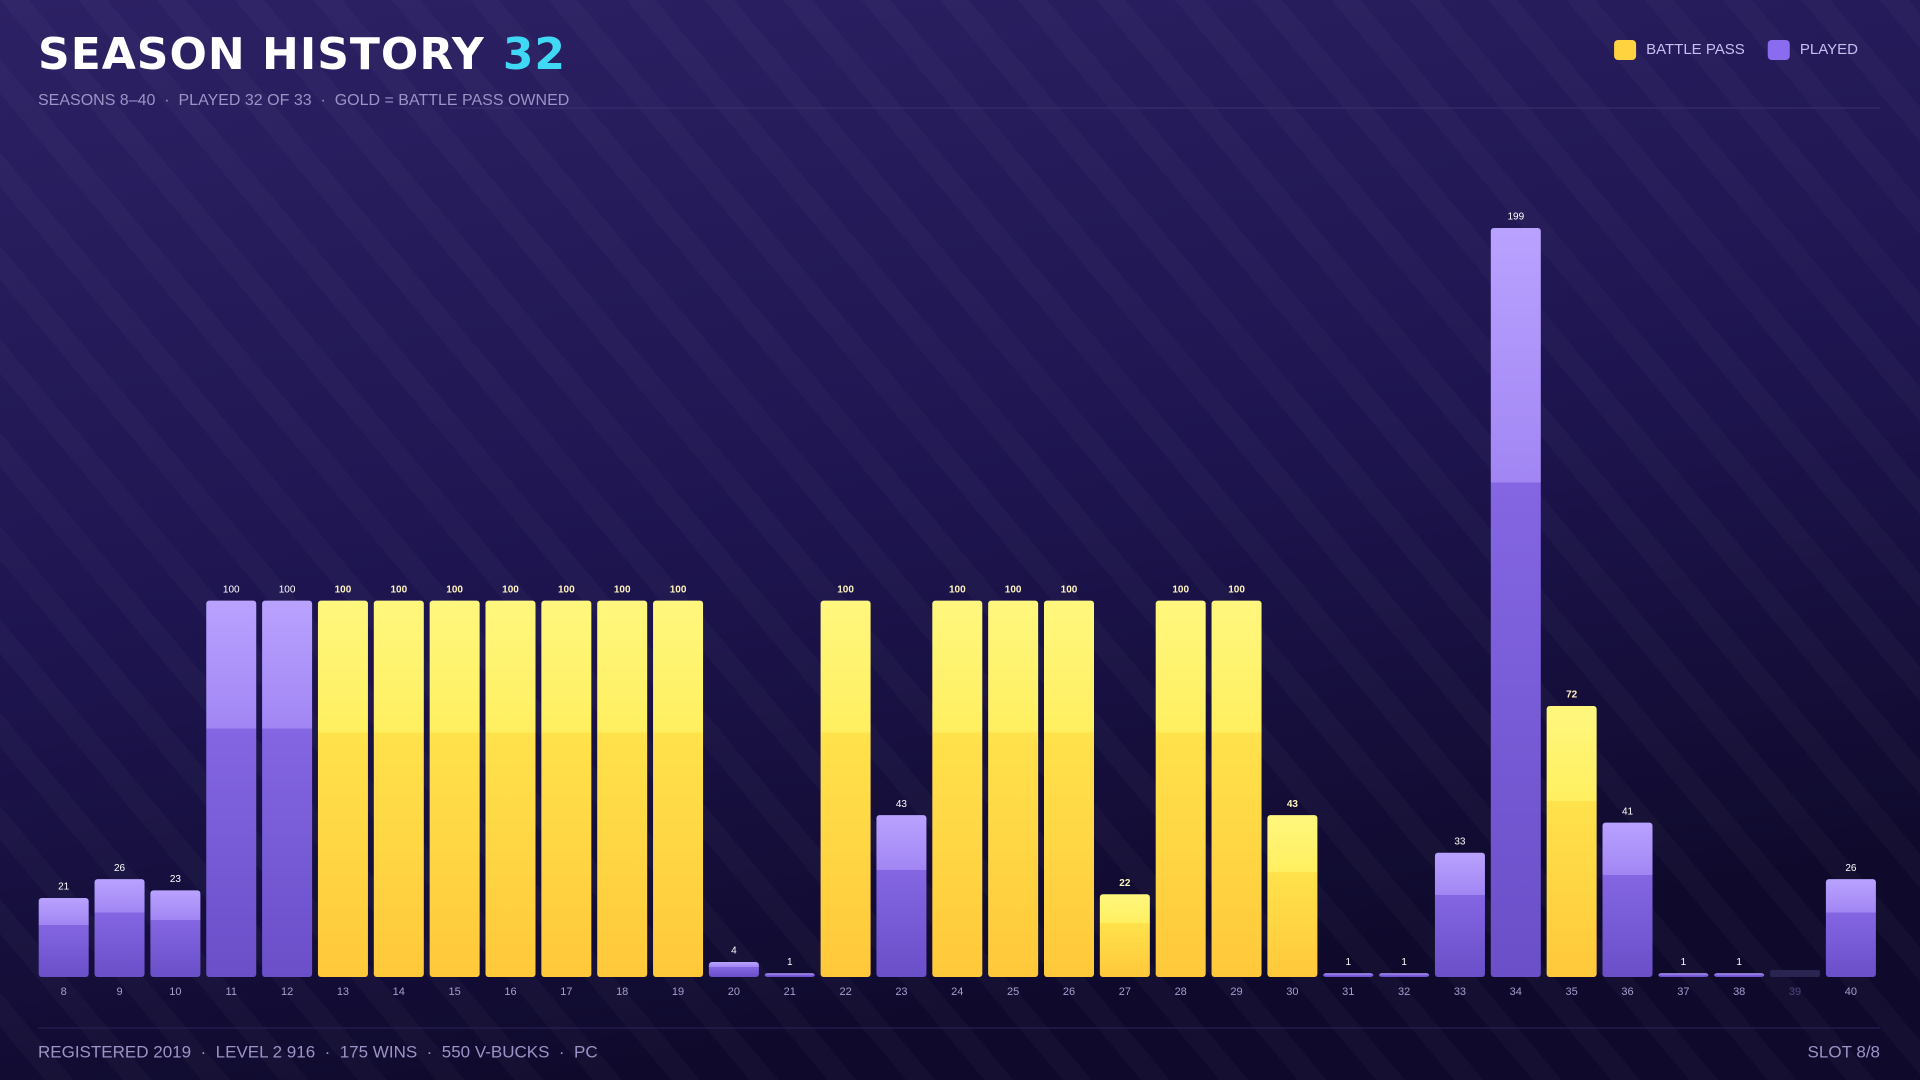 The height and width of the screenshot is (1080, 1920). Describe the element at coordinates (1851, 992) in the screenshot. I see `x-tick-label: 40` at that location.